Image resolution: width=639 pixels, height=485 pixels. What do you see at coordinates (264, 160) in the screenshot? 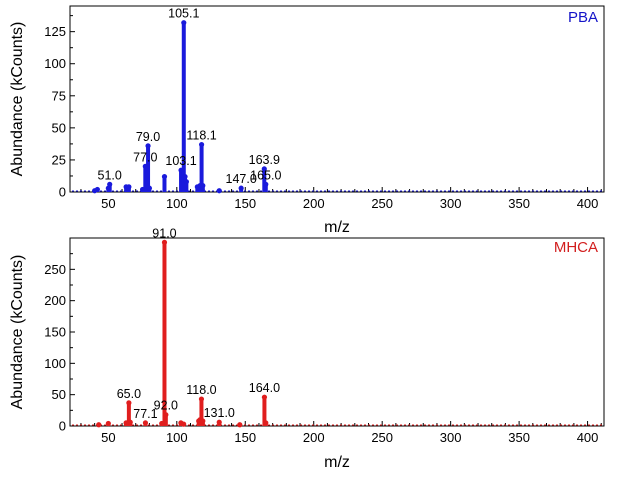
I see `pba-peak-label: 163.9` at bounding box center [264, 160].